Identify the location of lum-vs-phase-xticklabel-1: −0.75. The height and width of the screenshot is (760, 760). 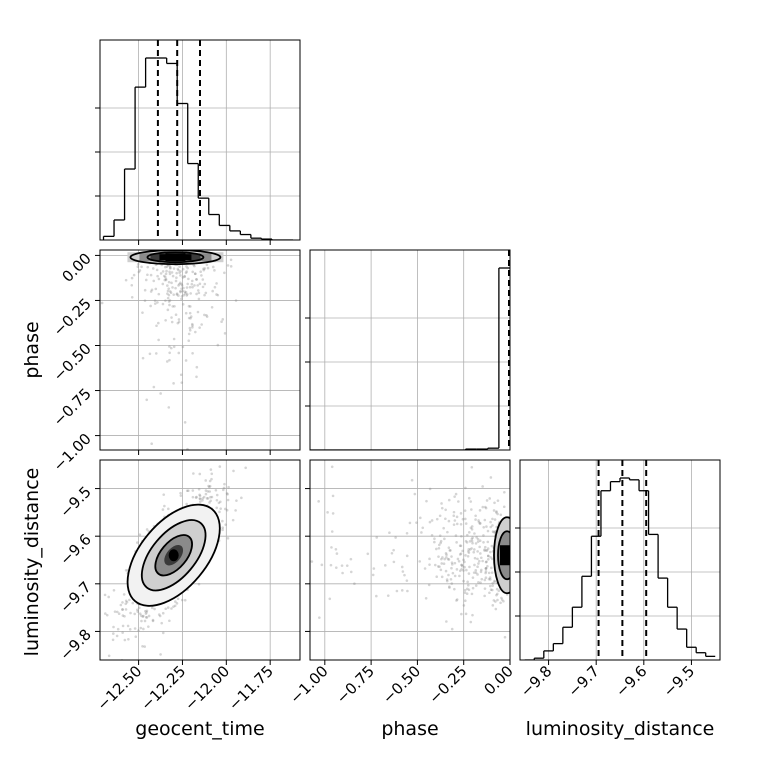
(355, 684).